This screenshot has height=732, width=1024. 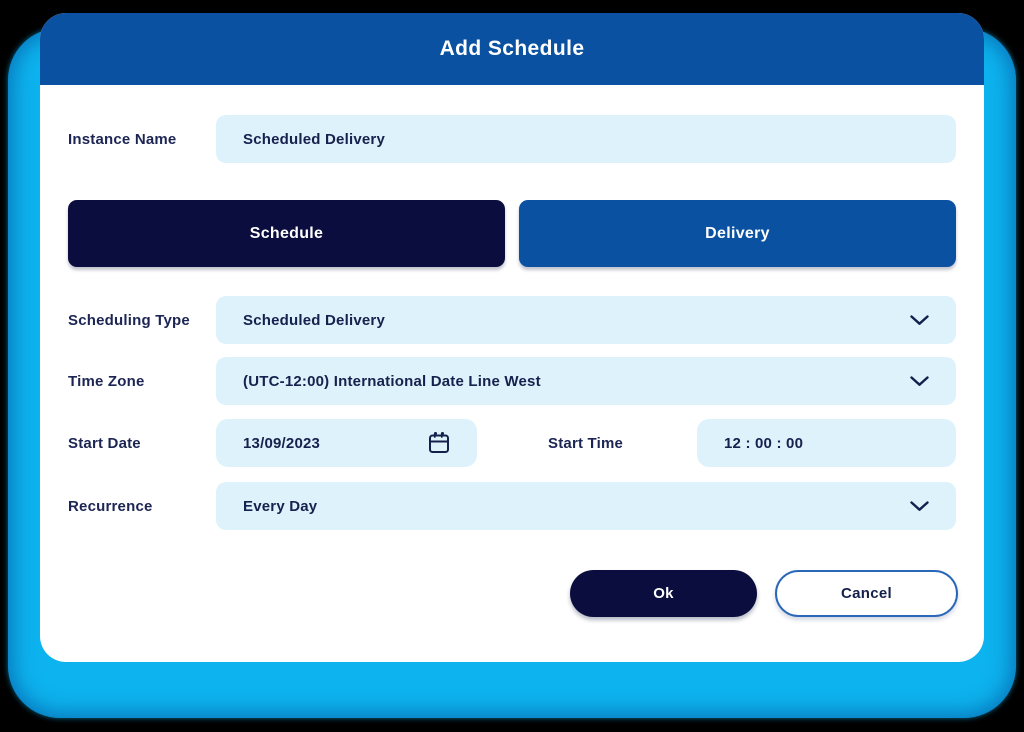 I want to click on time-zone-value: (UTC-12:00) International Date Line West, so click(x=392, y=381).